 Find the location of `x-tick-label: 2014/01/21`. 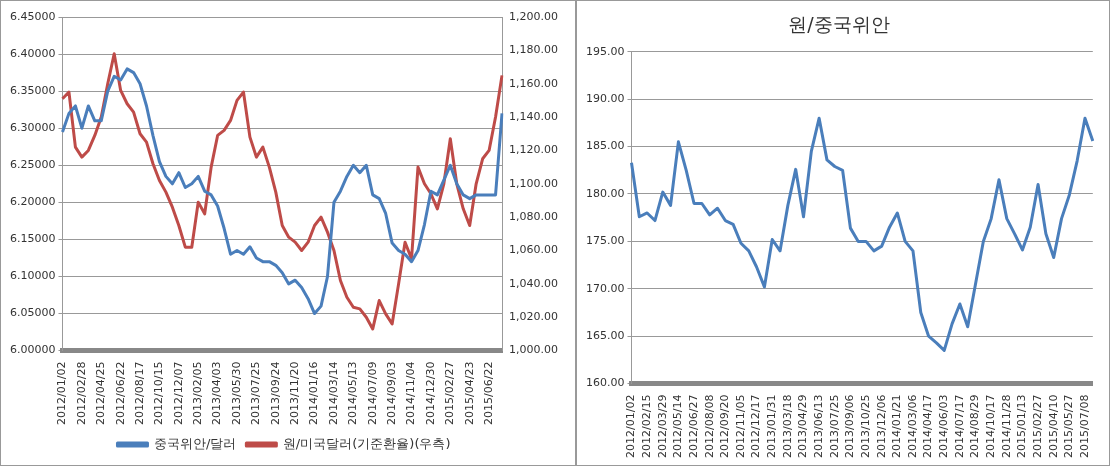

x-tick-label: 2014/01/21 is located at coordinates (897, 426).